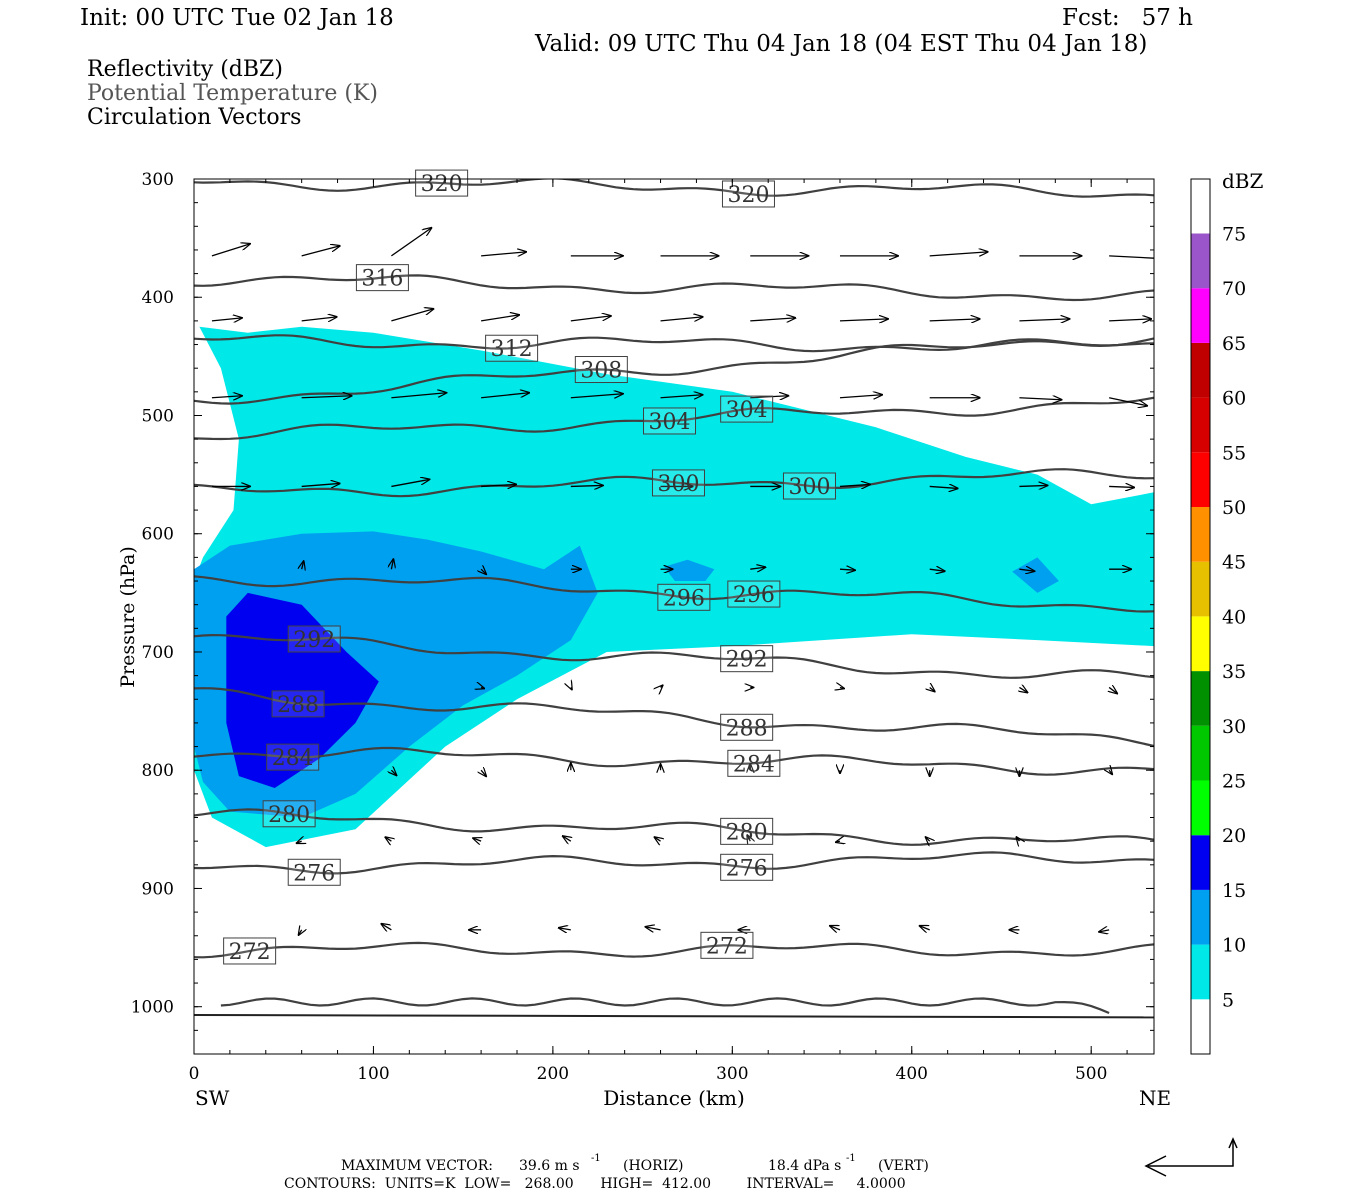 This screenshot has width=1350, height=1200. I want to click on y-tick-label: 900, so click(158, 889).